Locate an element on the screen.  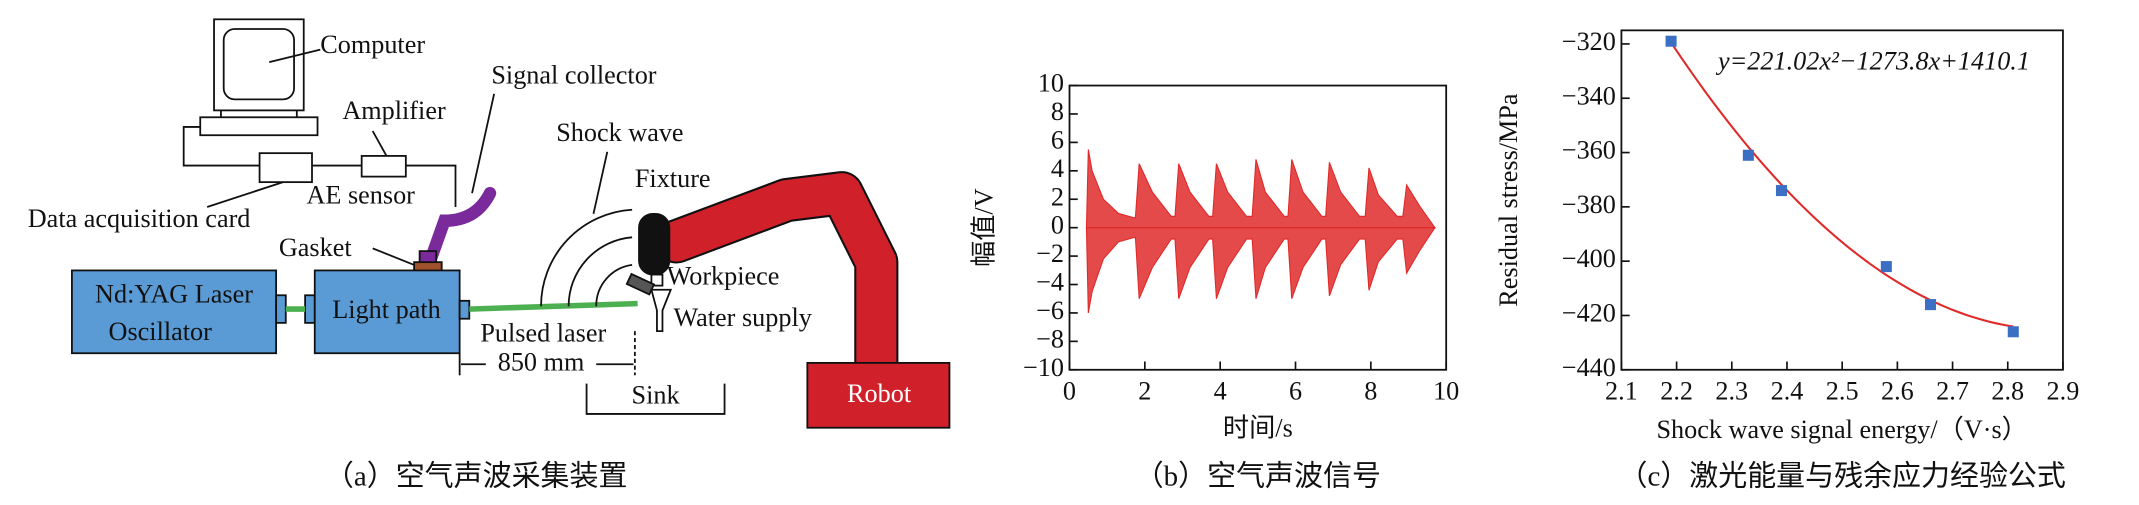
amplifier-box is located at coordinates (383, 166).